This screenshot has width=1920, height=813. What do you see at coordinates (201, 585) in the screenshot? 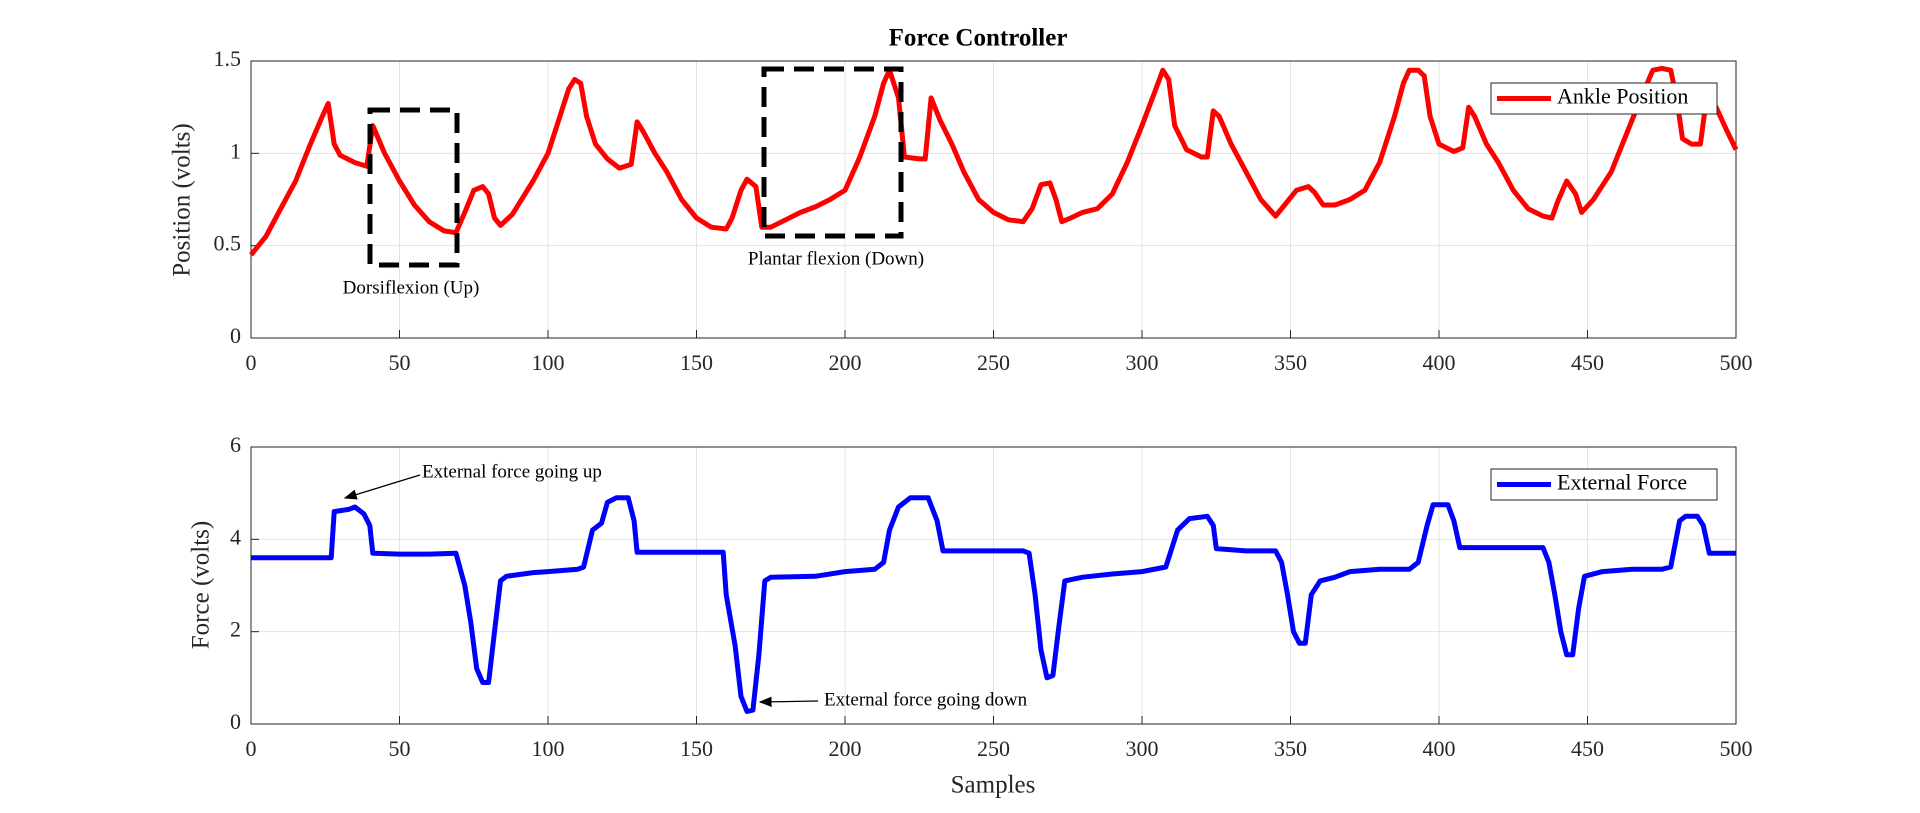
I see `y-axis-label: Force (volts)` at bounding box center [201, 585].